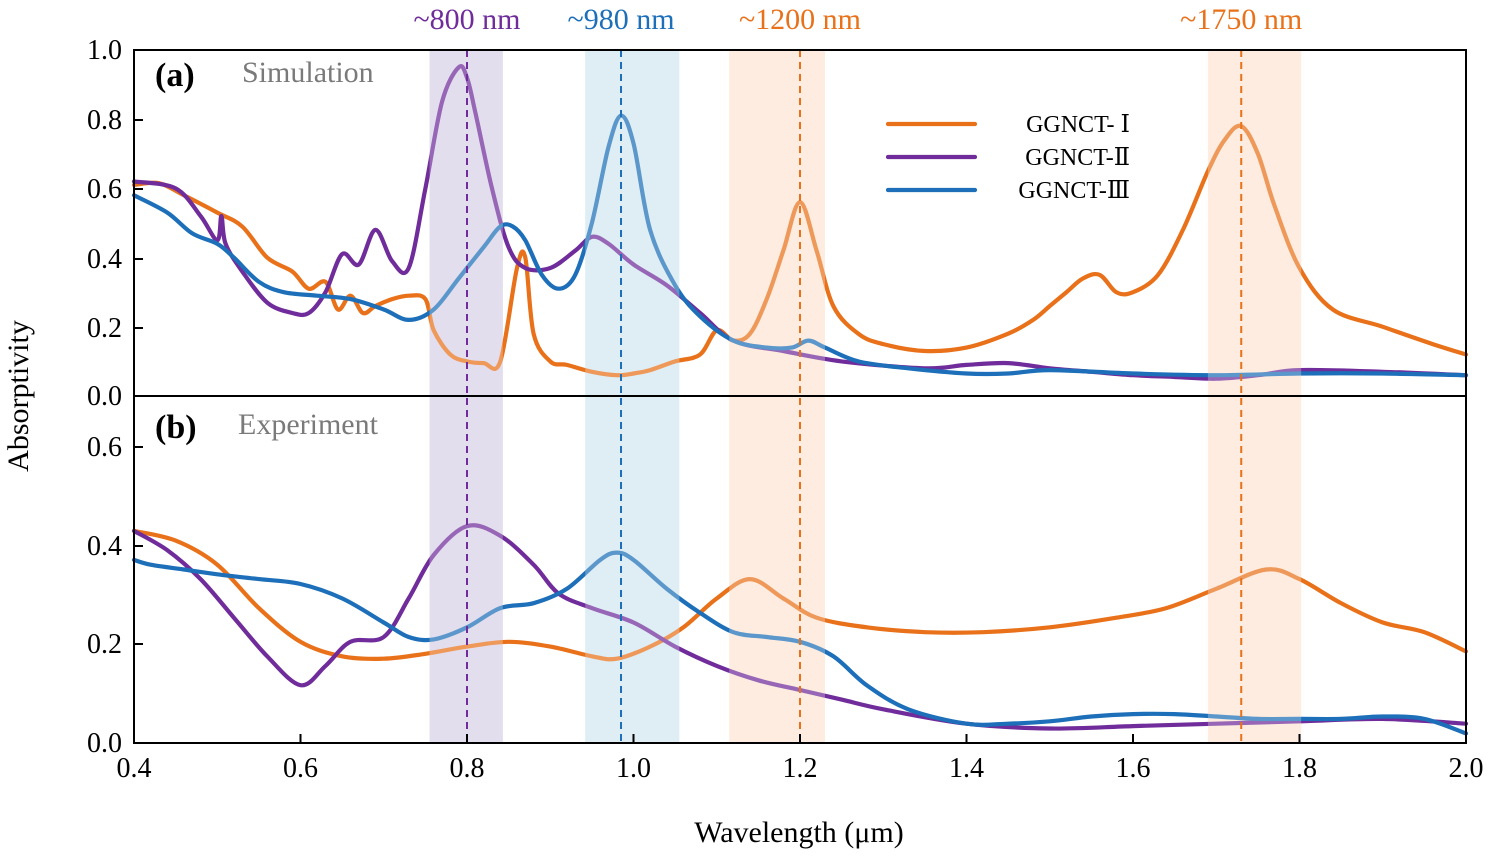 The width and height of the screenshot is (1488, 865). Describe the element at coordinates (104, 50) in the screenshot. I see `y-tick-label: 1.0` at that location.